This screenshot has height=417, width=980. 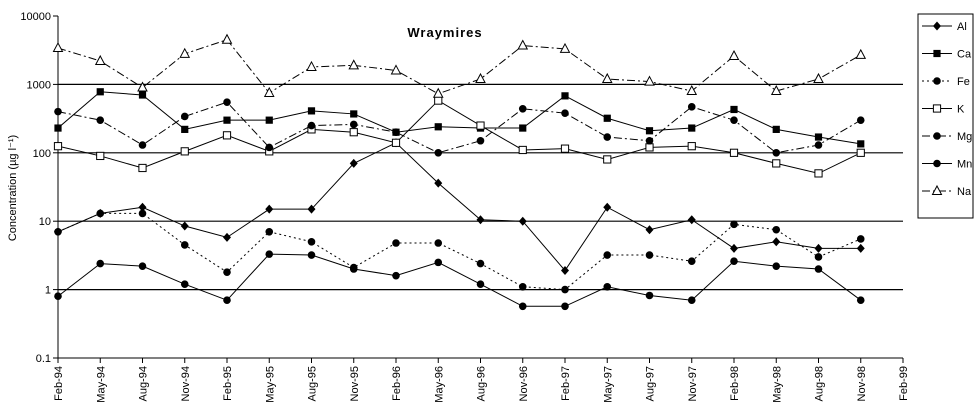 I want to click on series-line-na, so click(x=459, y=67).